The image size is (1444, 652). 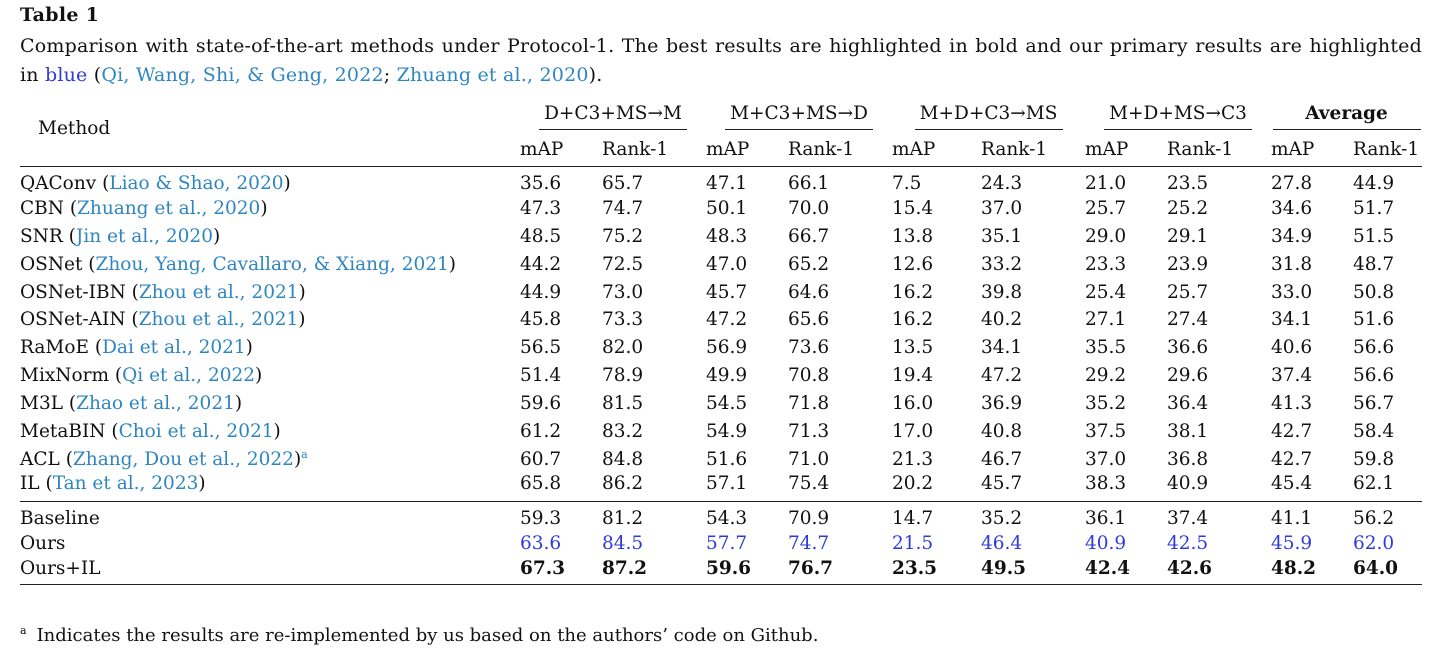 What do you see at coordinates (1292, 264) in the screenshot?
I see `value-cell: 31.8` at bounding box center [1292, 264].